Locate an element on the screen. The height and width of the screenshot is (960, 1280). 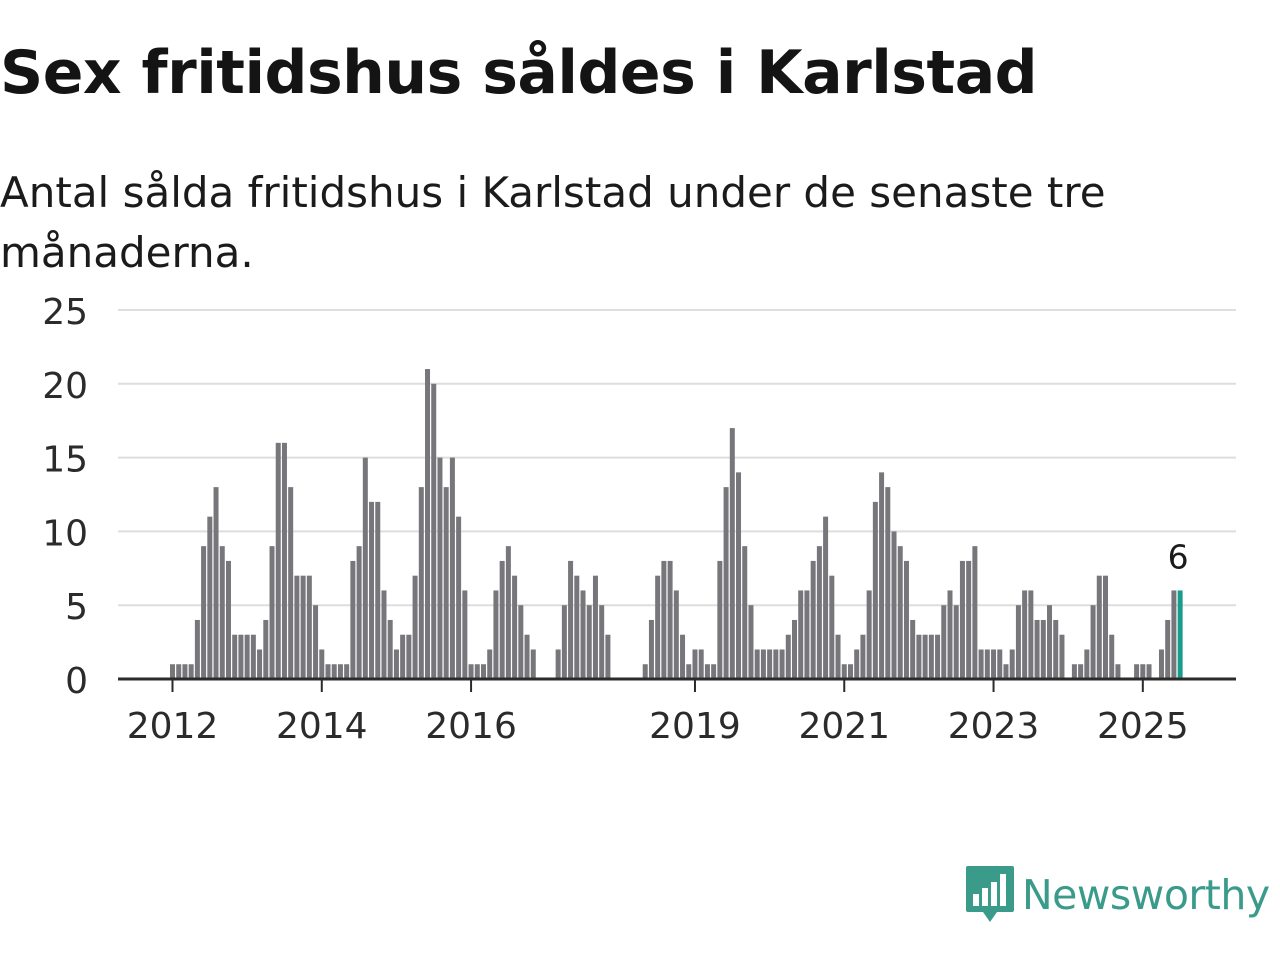
x-tick-label: 2023 is located at coordinates (994, 726).